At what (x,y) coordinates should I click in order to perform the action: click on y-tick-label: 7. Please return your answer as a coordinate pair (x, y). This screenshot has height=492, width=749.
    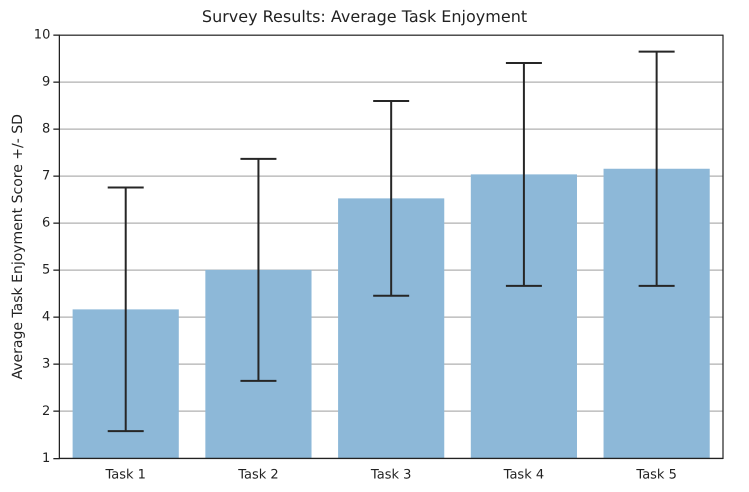
    Looking at the image, I should click on (46, 176).